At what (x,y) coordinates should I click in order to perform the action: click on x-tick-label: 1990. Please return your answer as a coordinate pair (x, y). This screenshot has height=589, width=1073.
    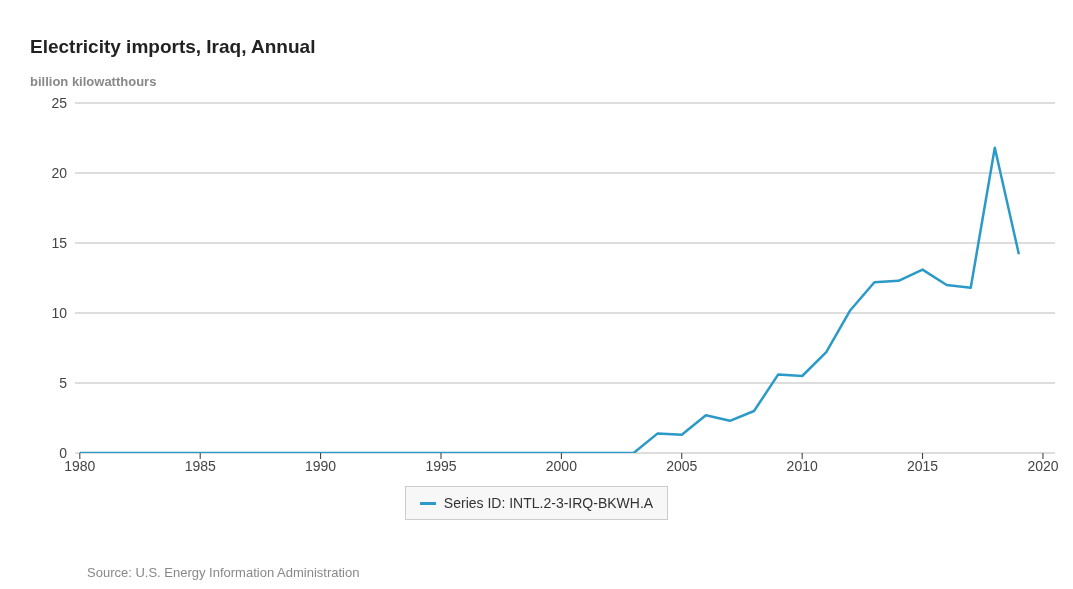
    Looking at the image, I should click on (321, 465).